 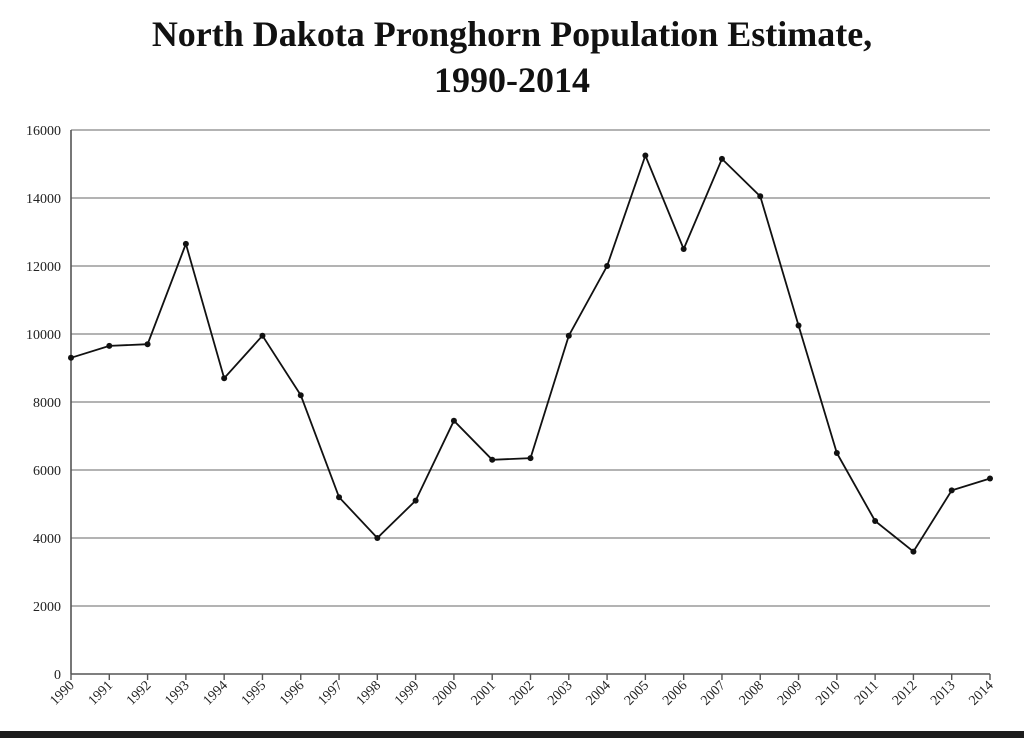 I want to click on x-tick-label: 2012, so click(x=905, y=693).